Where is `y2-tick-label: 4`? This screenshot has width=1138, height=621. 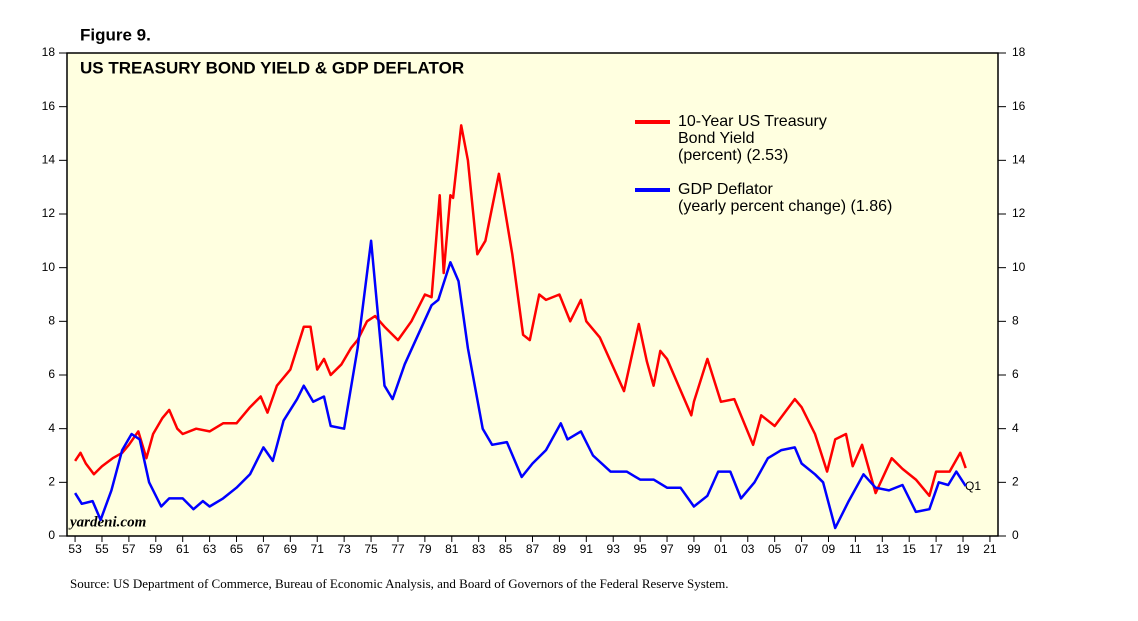 y2-tick-label: 4 is located at coordinates (1015, 428).